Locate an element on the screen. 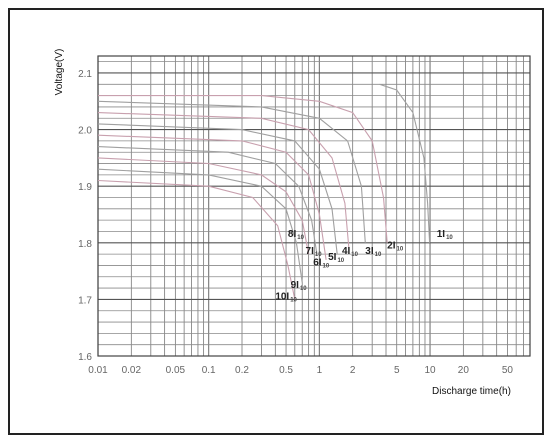 This screenshot has height=445, width=554. x-tick-label: 0.5 is located at coordinates (286, 370).